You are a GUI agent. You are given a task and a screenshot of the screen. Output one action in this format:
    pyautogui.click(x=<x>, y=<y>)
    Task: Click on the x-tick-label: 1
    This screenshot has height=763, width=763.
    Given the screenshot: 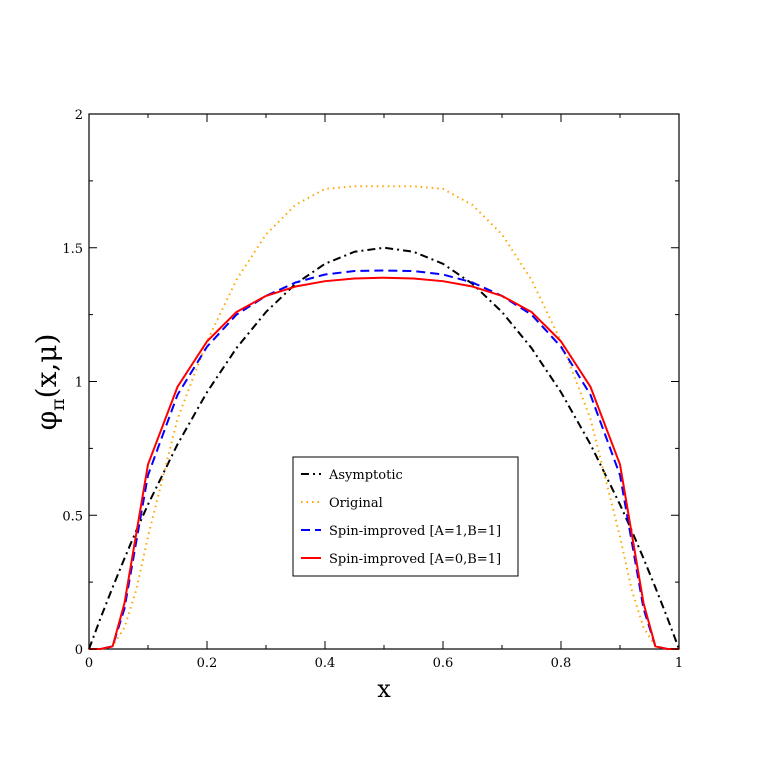 What is the action you would take?
    pyautogui.click(x=679, y=663)
    